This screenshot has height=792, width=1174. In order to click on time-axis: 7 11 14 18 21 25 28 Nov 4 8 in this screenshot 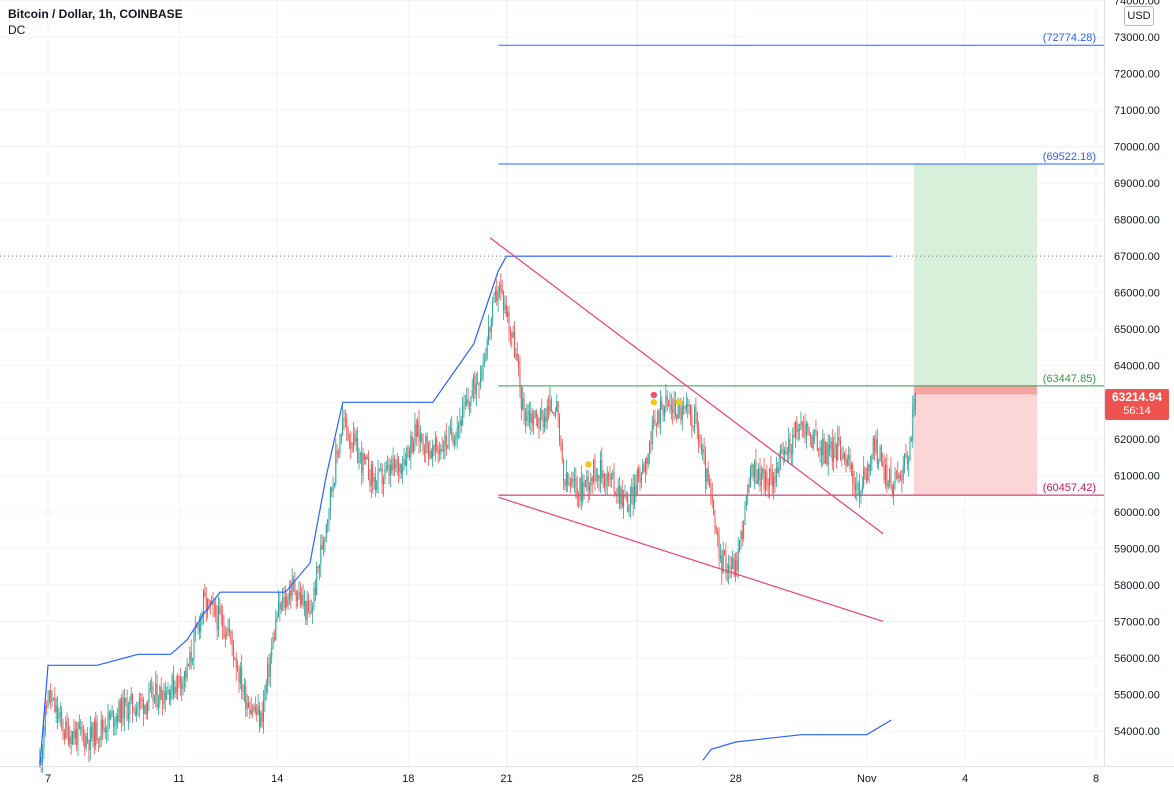, I will do `click(587, 776)`.